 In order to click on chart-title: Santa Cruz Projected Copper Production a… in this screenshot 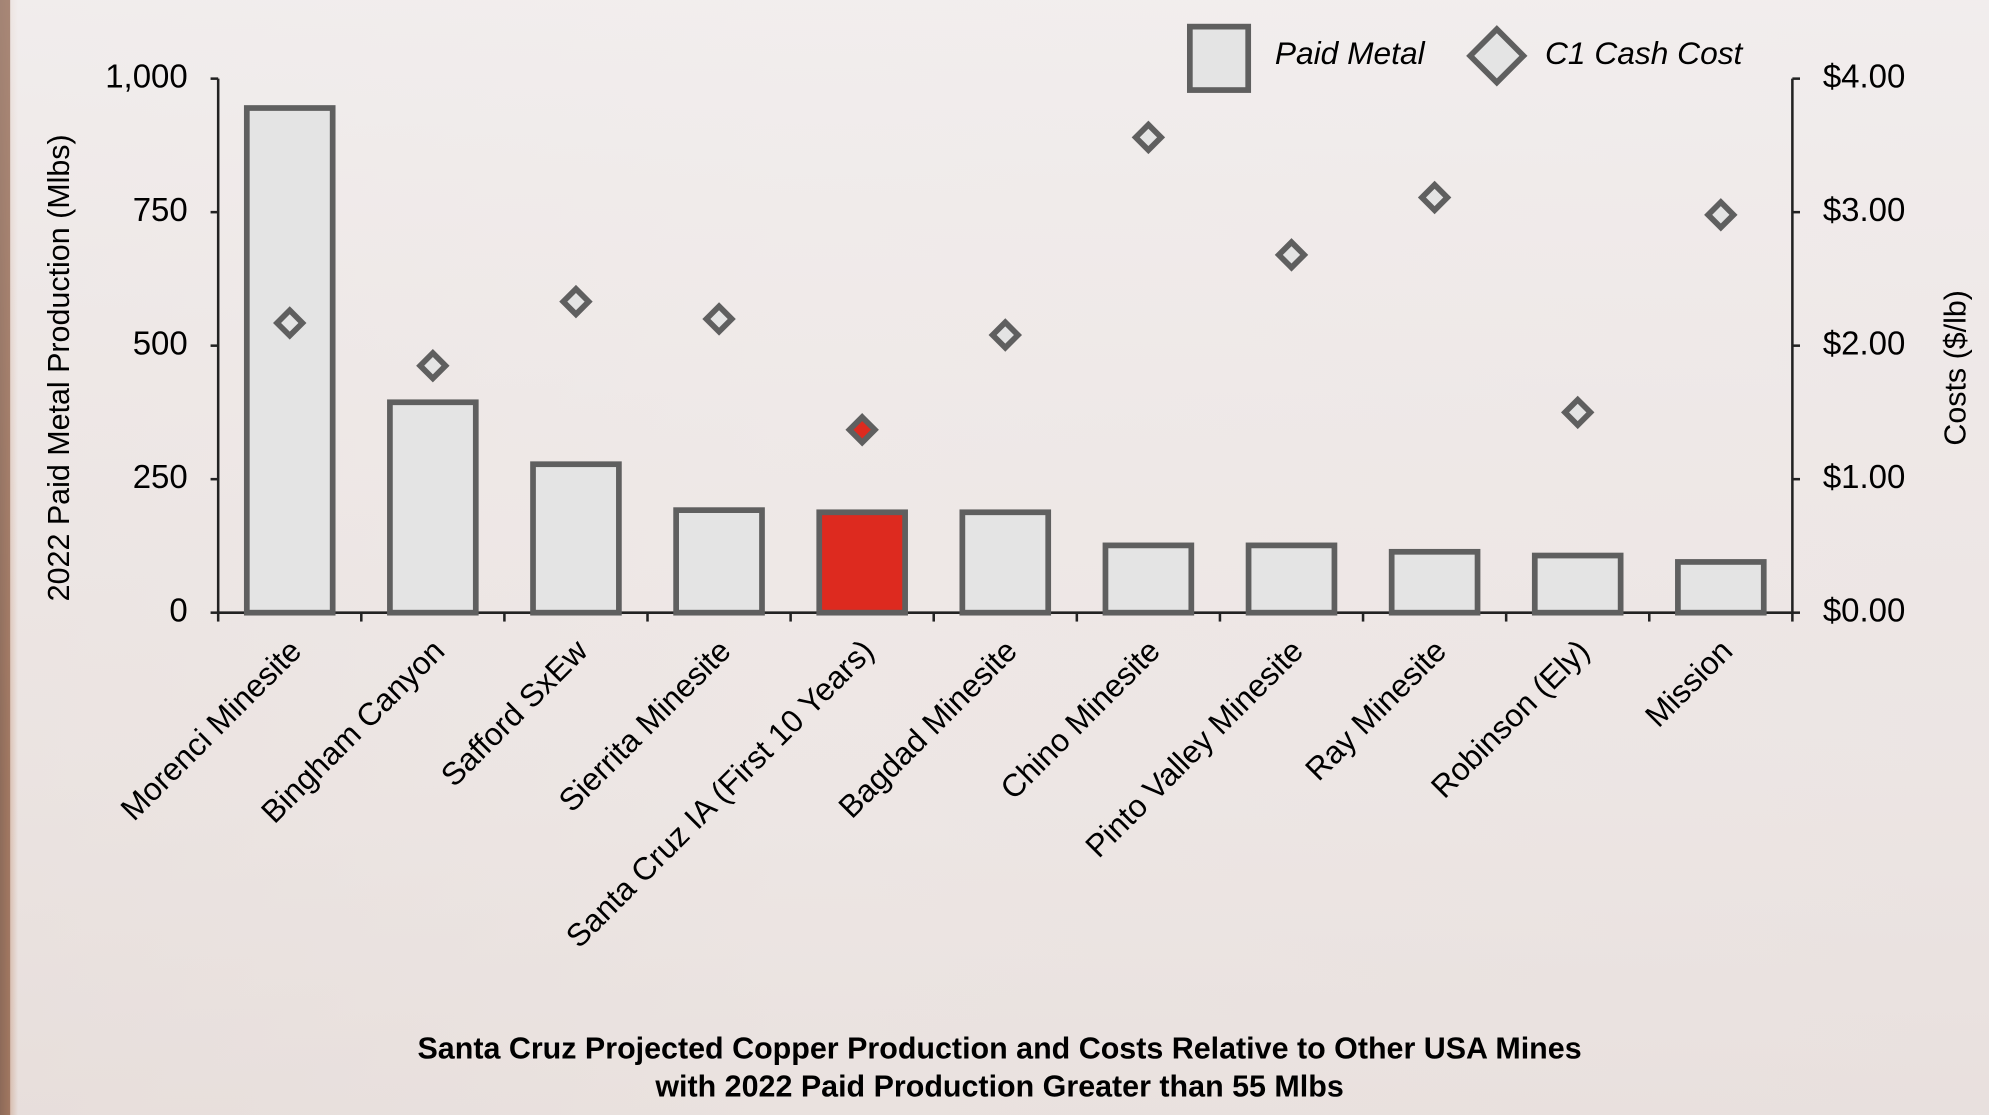, I will do `click(1000, 1048)`.